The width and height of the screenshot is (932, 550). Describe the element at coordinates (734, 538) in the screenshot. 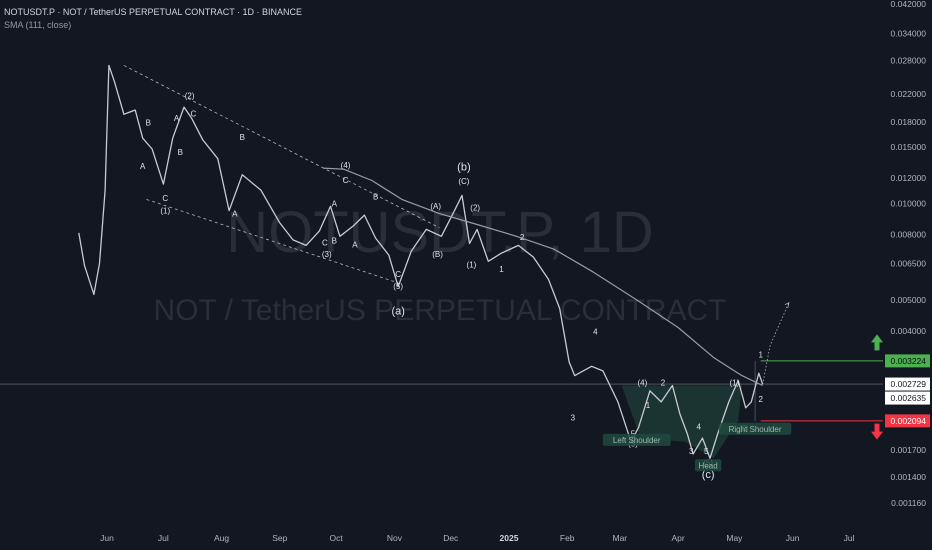

I see `x-tick-label: May` at that location.